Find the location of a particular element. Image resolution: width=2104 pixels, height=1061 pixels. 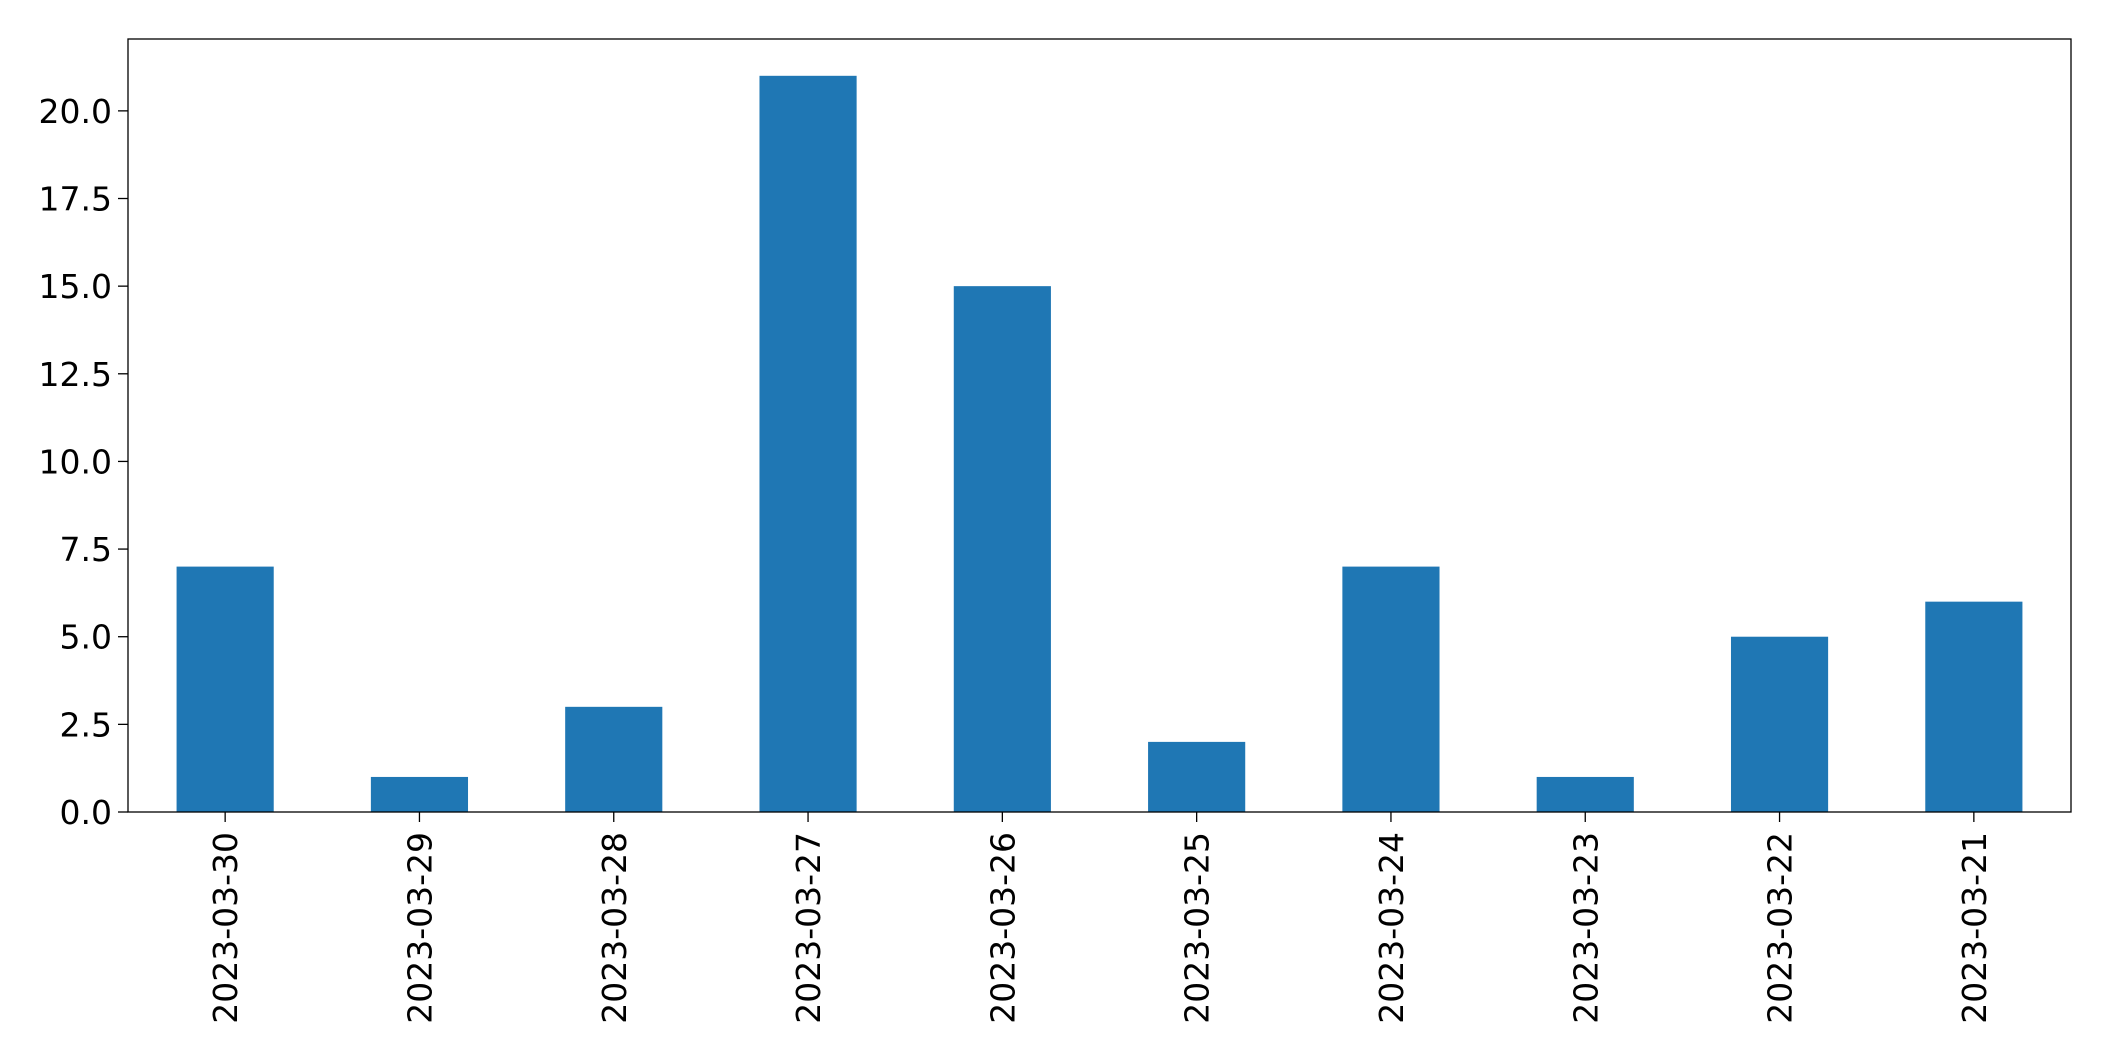

x-tick-label: 2023-03-24 is located at coordinates (1391, 928).